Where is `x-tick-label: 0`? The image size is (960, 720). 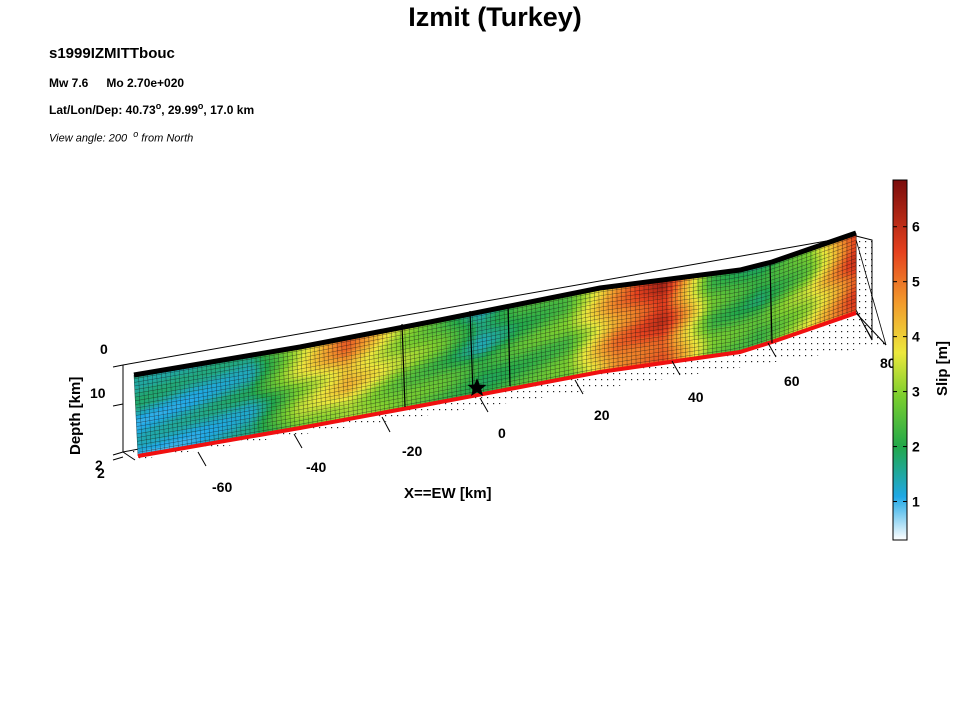
x-tick-label: 0 is located at coordinates (502, 433).